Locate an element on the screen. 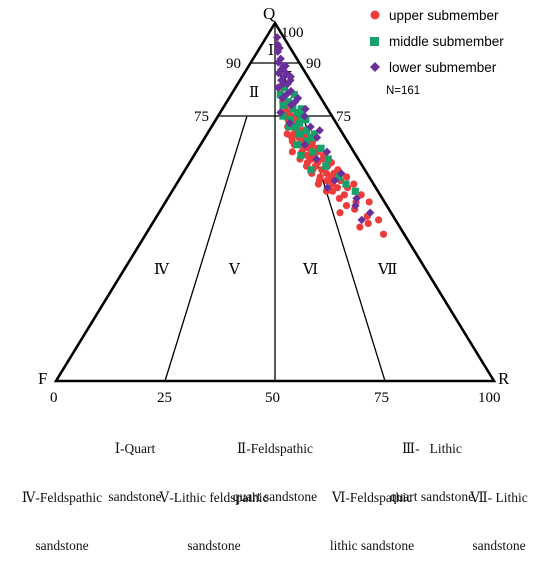 The height and width of the screenshot is (570, 550). tick-label-100-top: 100 is located at coordinates (292, 33).